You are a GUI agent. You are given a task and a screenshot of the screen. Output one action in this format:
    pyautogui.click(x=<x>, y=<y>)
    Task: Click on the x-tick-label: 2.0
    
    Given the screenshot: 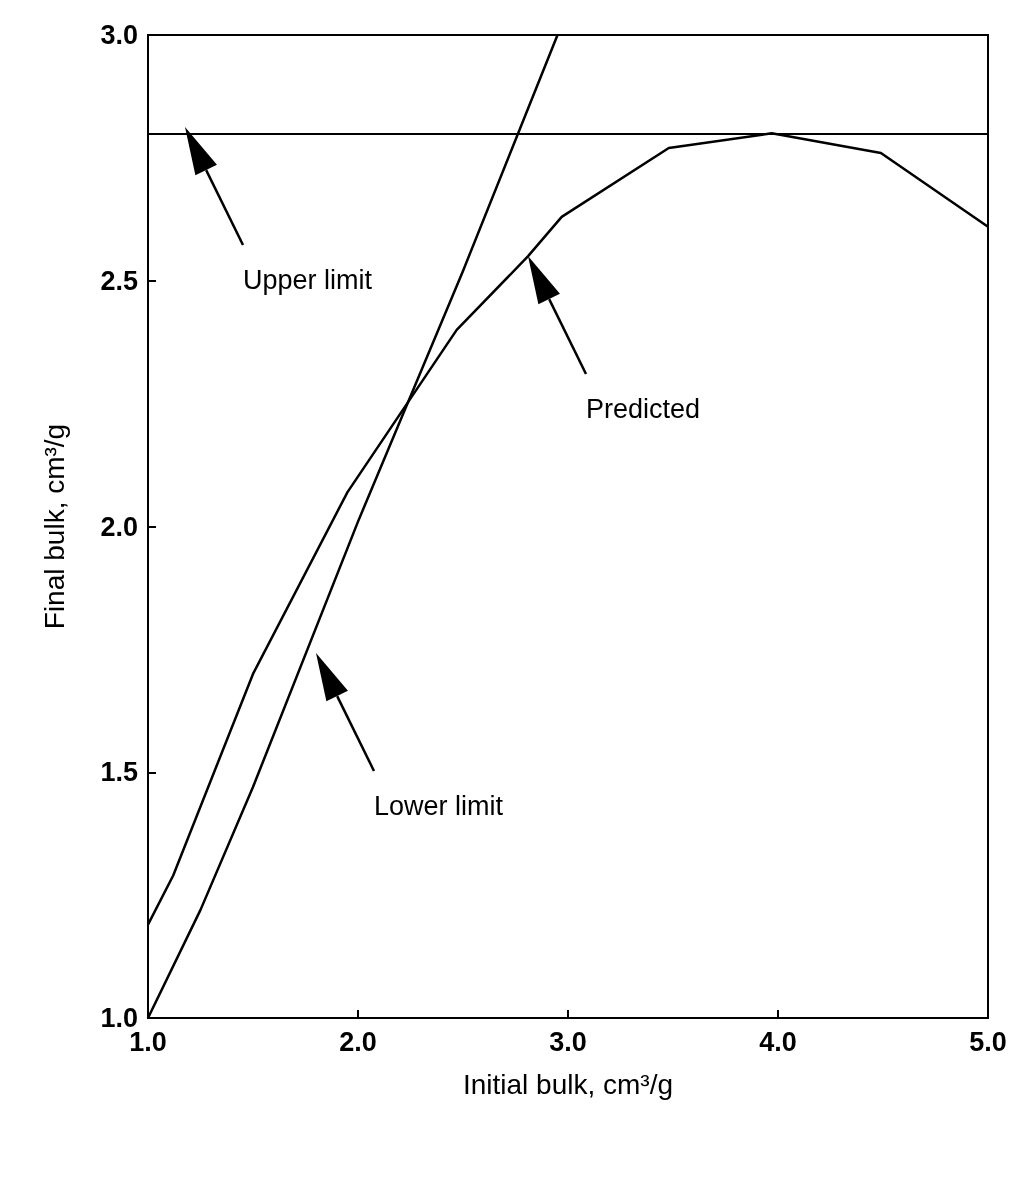 What is the action you would take?
    pyautogui.click(x=358, y=1041)
    